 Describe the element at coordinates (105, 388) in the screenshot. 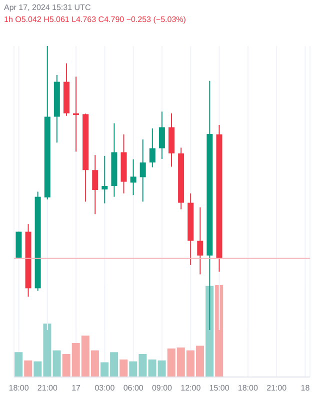

I see `x-tick-label: 03:00` at that location.